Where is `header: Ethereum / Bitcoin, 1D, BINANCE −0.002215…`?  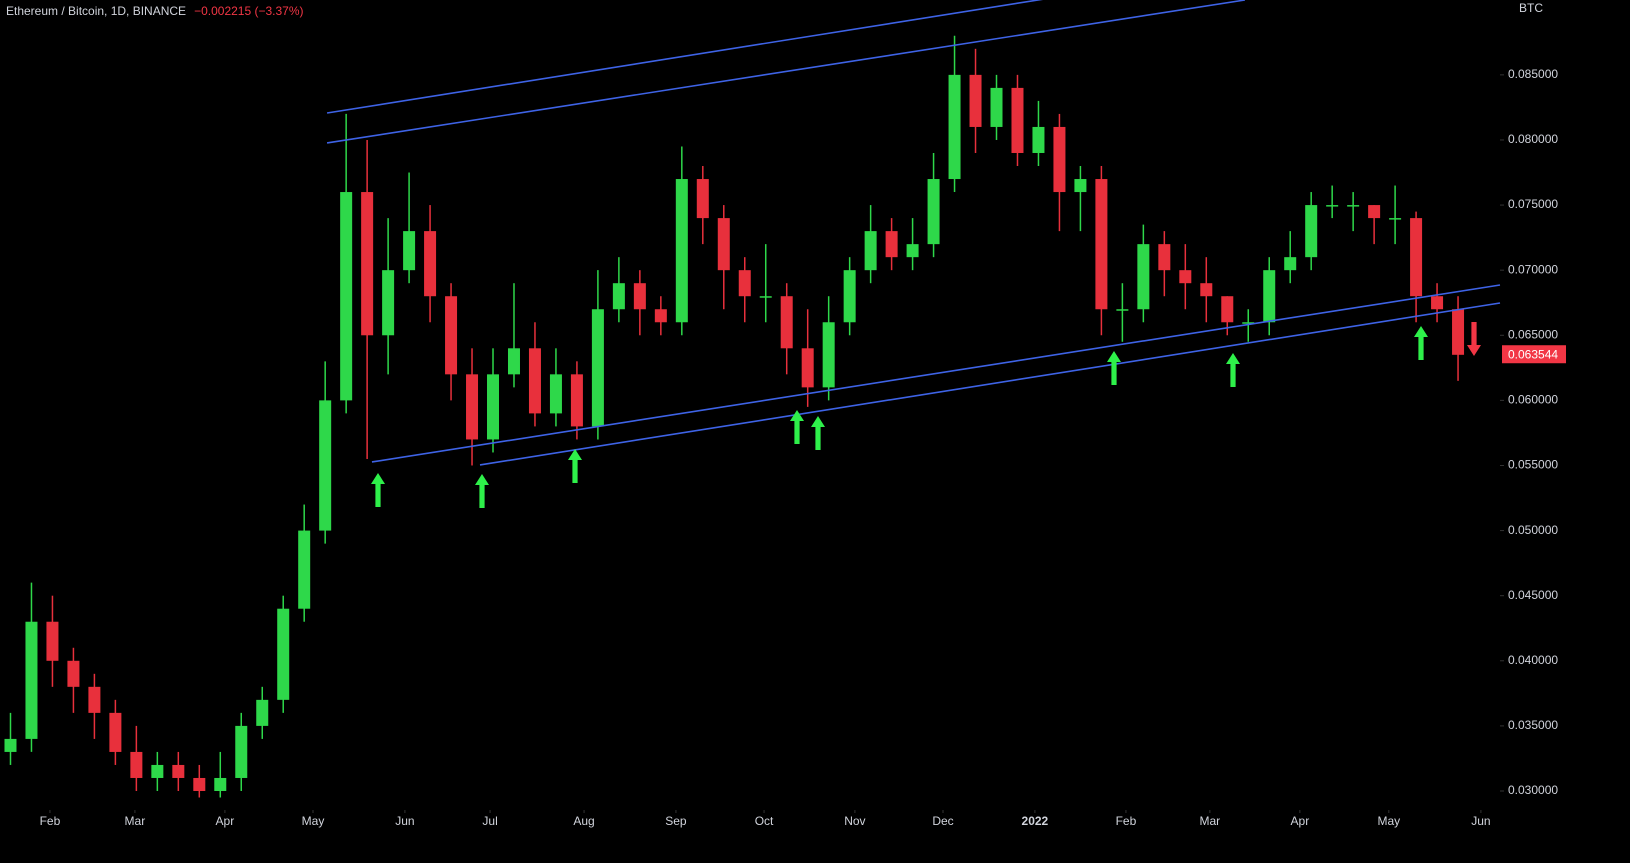
header: Ethereum / Bitcoin, 1D, BINANCE −0.002215… is located at coordinates (155, 11).